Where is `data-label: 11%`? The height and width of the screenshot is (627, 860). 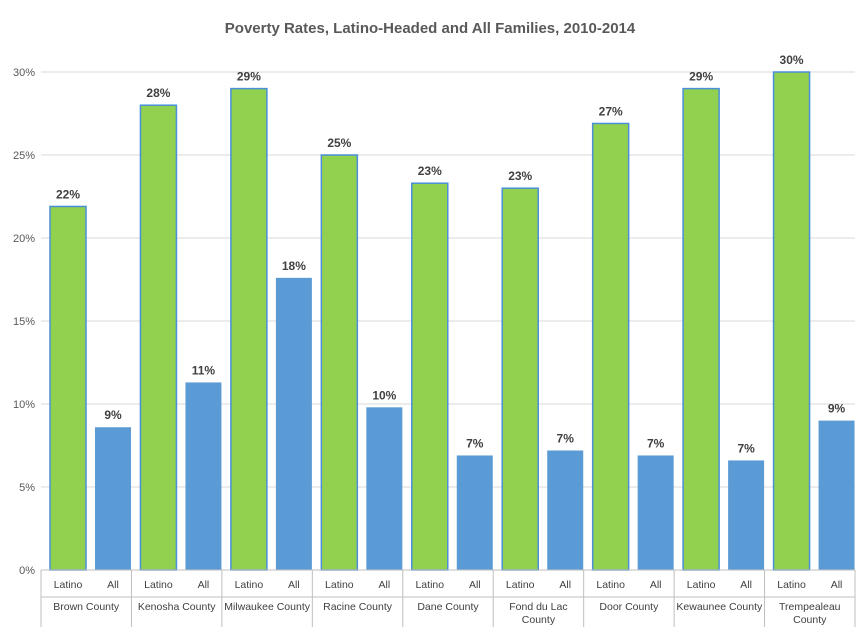 data-label: 11% is located at coordinates (204, 370).